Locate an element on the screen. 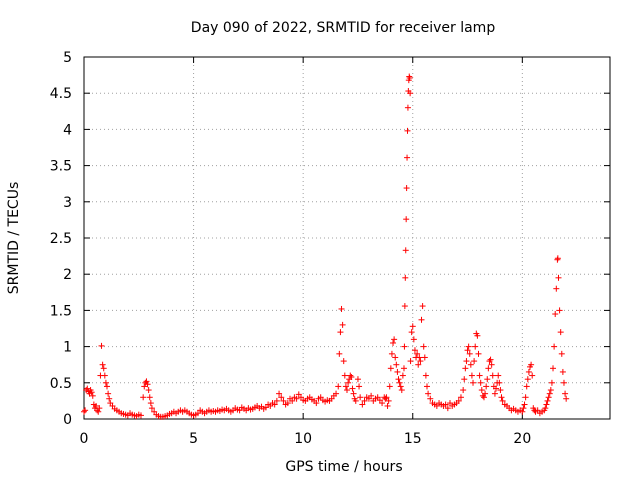 The width and height of the screenshot is (640, 480). y-tick-label: 2 is located at coordinates (67, 275).